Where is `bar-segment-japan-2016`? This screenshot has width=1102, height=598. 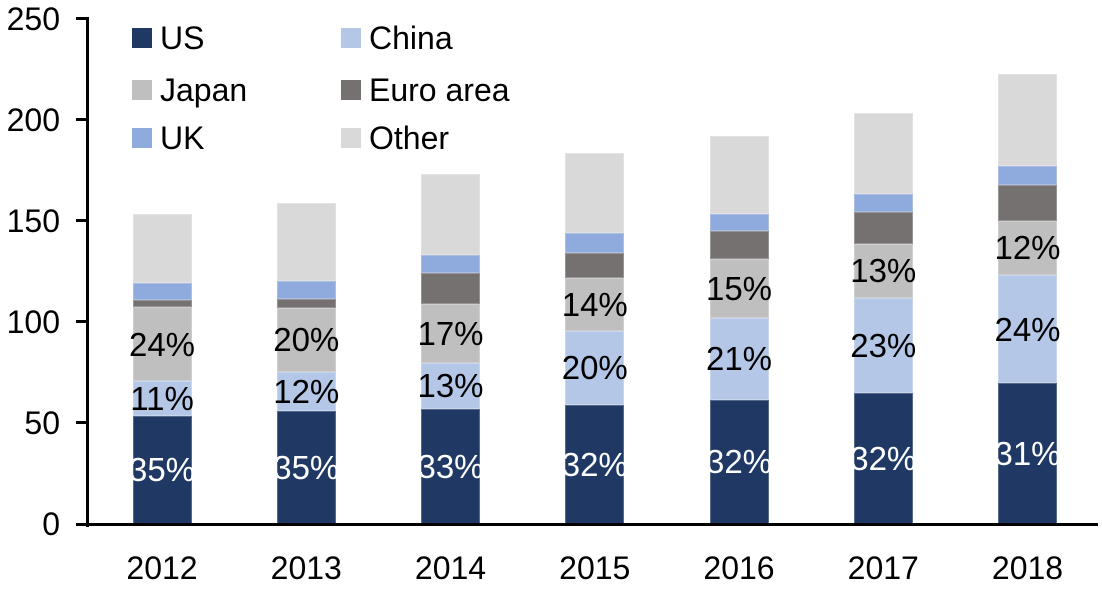
bar-segment-japan-2016 is located at coordinates (739, 288).